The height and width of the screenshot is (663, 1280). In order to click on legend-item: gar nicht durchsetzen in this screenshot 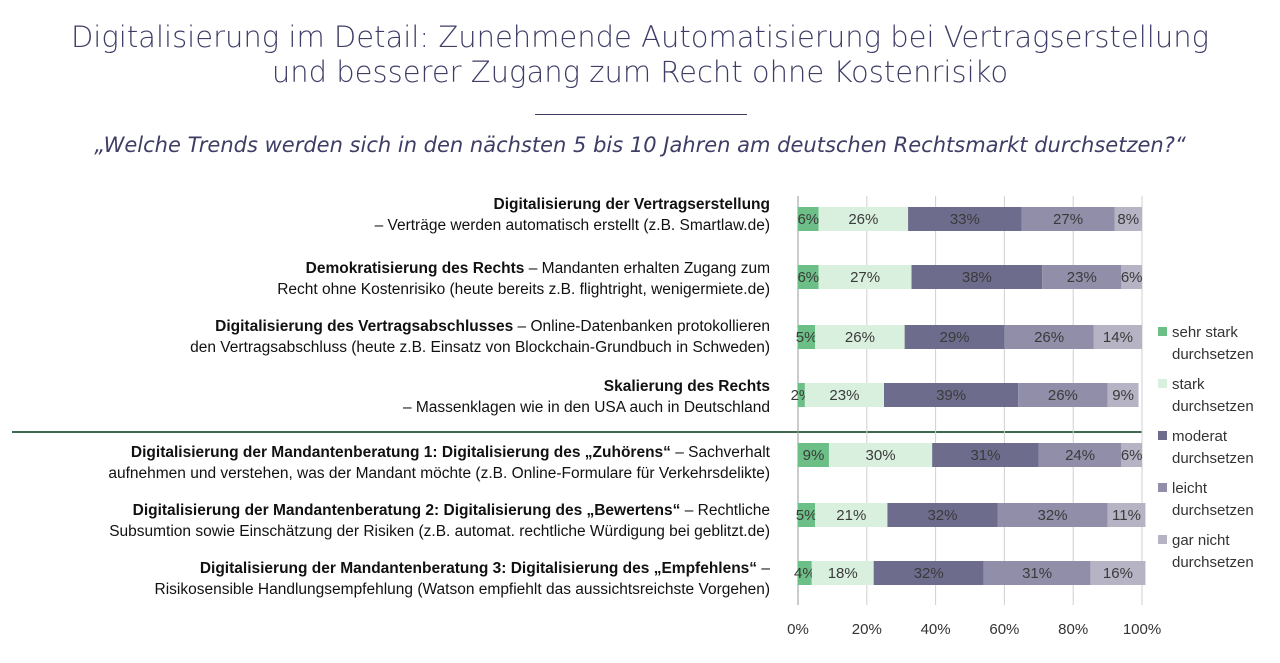, I will do `click(1219, 556)`.